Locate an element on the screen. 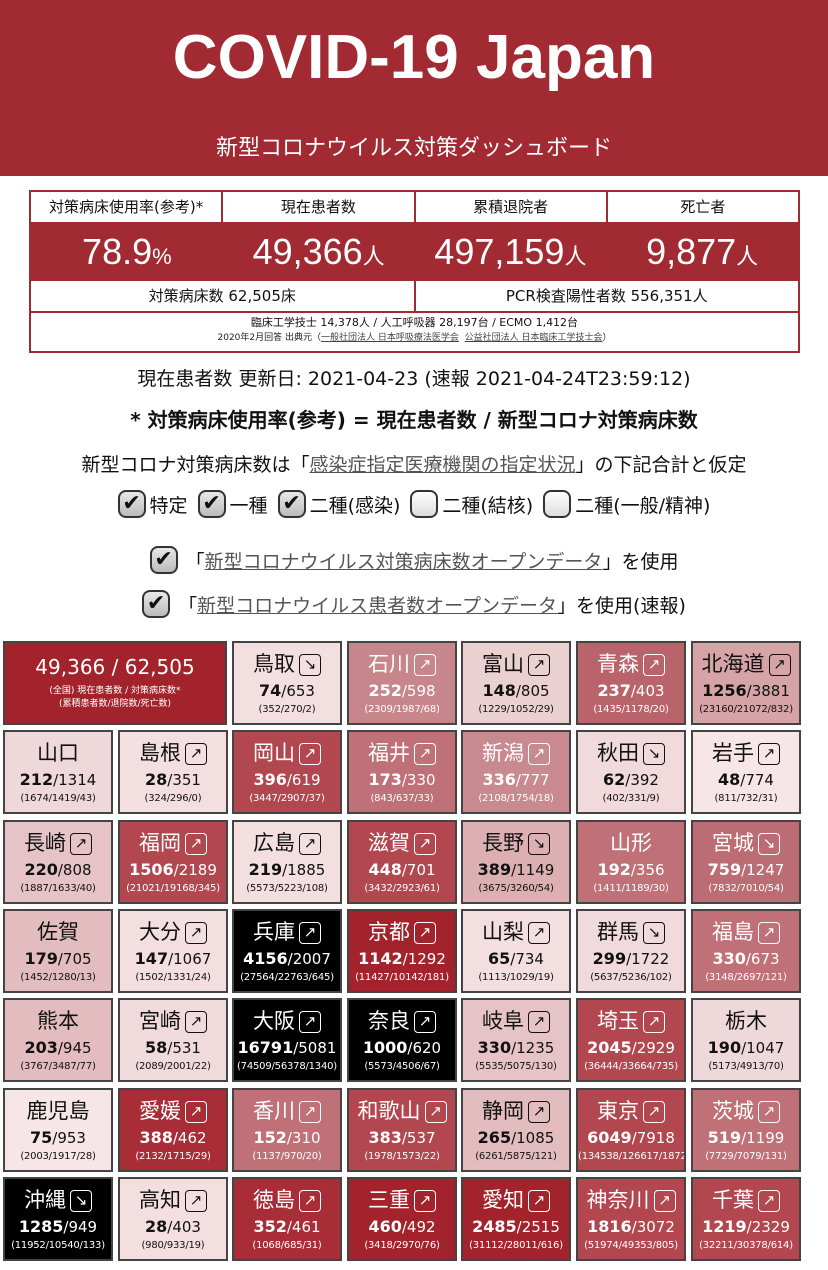  cumulative-detail: (402/331/9) is located at coordinates (631, 798).